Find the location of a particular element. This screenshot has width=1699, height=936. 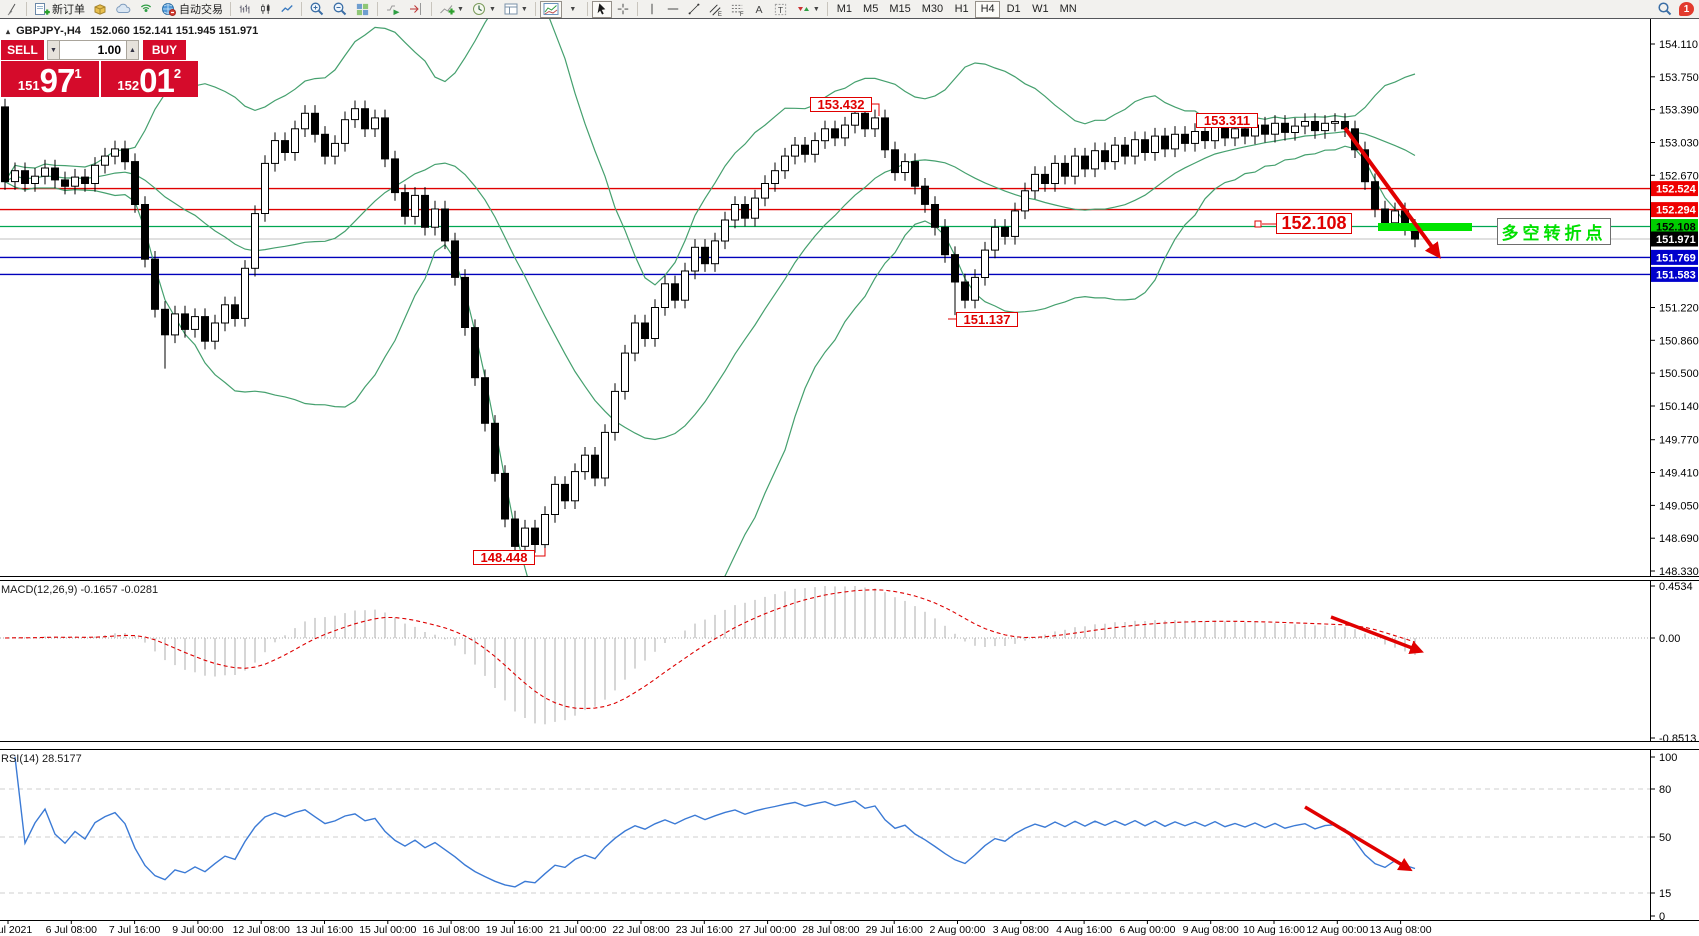

crosshair-tool-button is located at coordinates (623, 9).